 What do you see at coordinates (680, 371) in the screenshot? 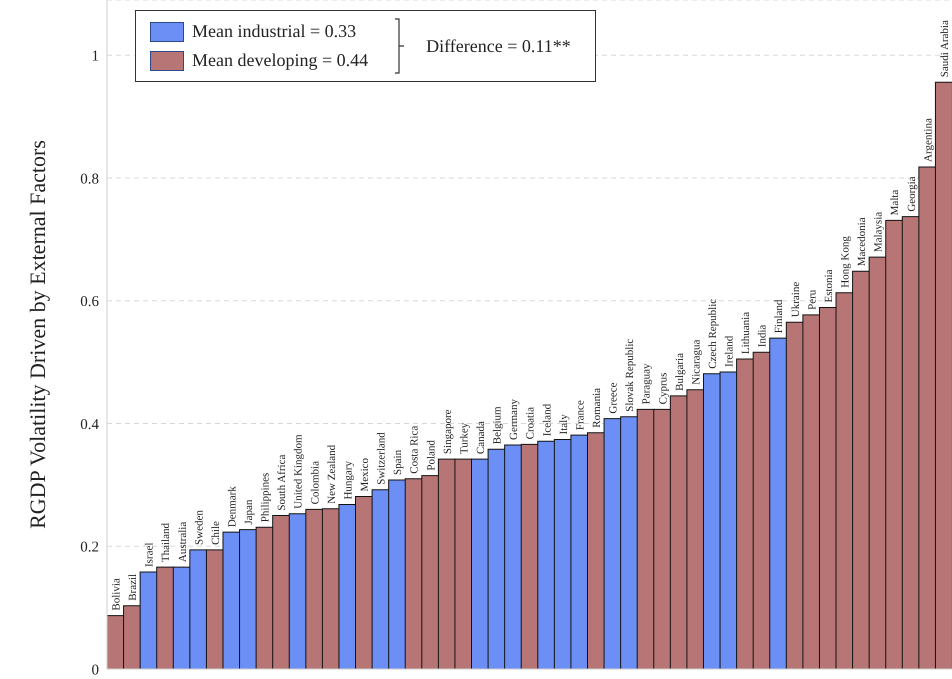
I see `x-tick-label: Bulgaria` at bounding box center [680, 371].